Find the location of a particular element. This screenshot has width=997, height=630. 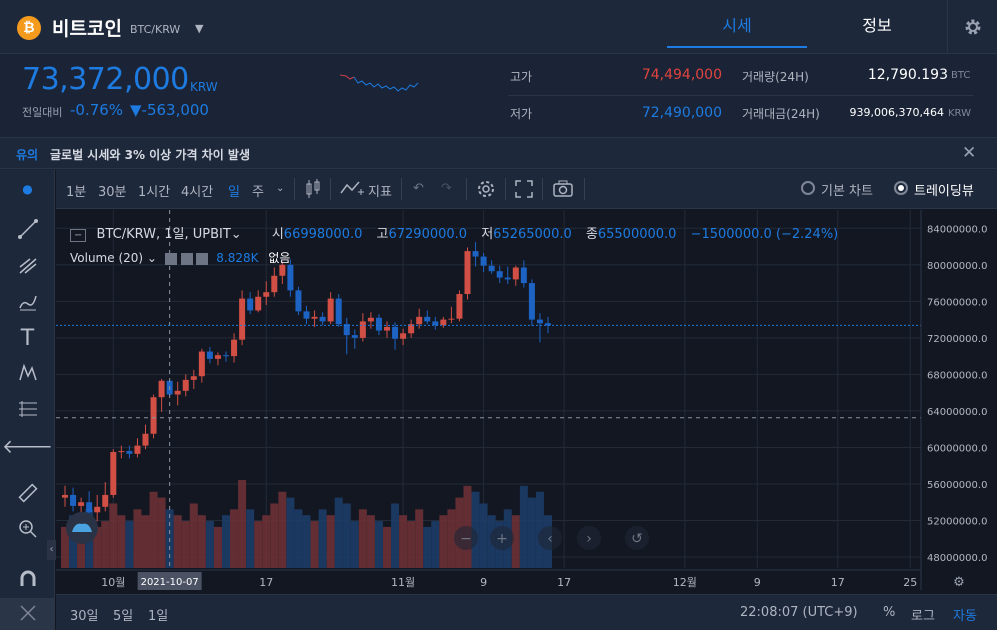

cloud-icon is located at coordinates (82, 527).